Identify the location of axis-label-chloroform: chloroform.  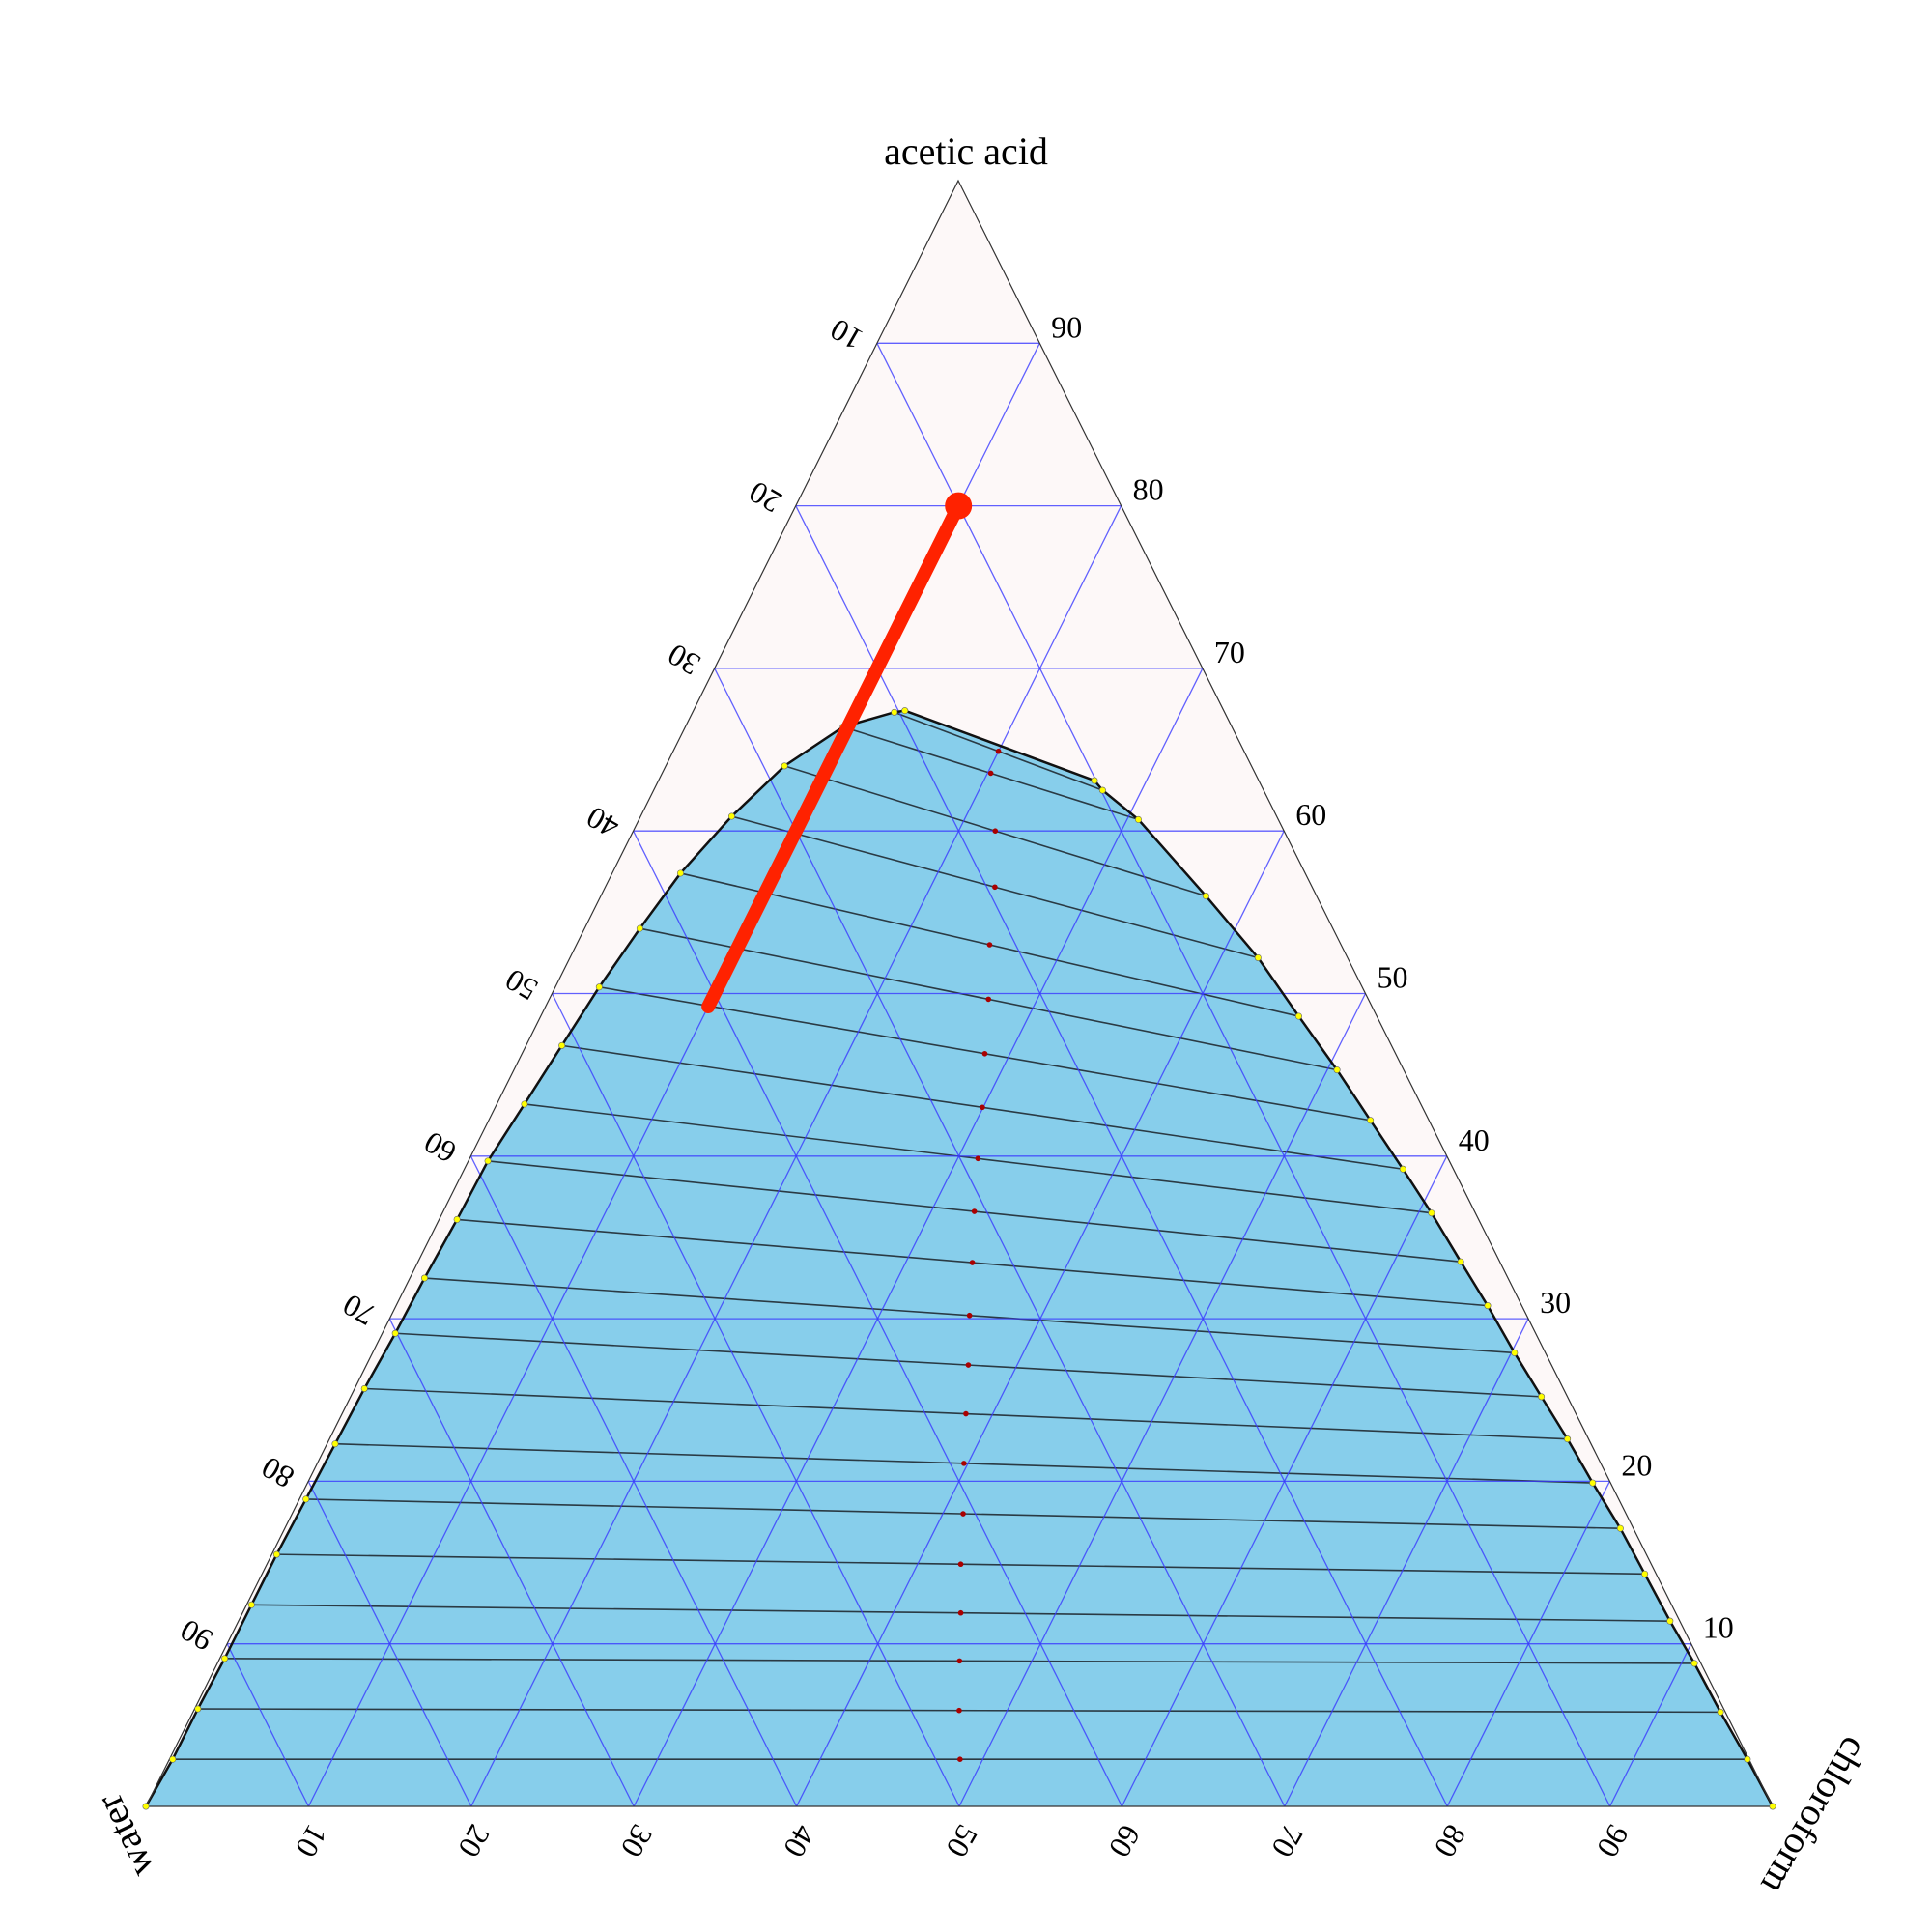
(1814, 1816).